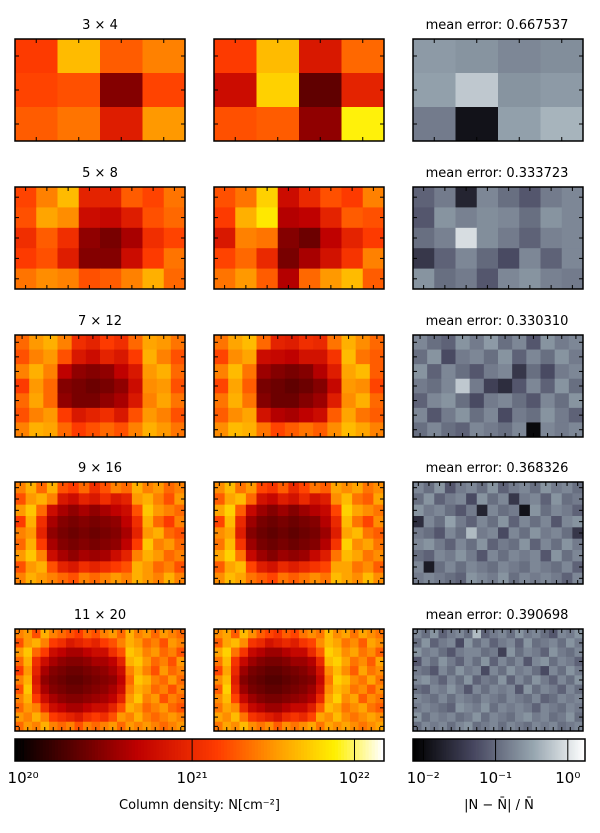 Image resolution: width=600 pixels, height=833 pixels. What do you see at coordinates (354, 778) in the screenshot?
I see `colorbar-tick-label: 10²²` at bounding box center [354, 778].